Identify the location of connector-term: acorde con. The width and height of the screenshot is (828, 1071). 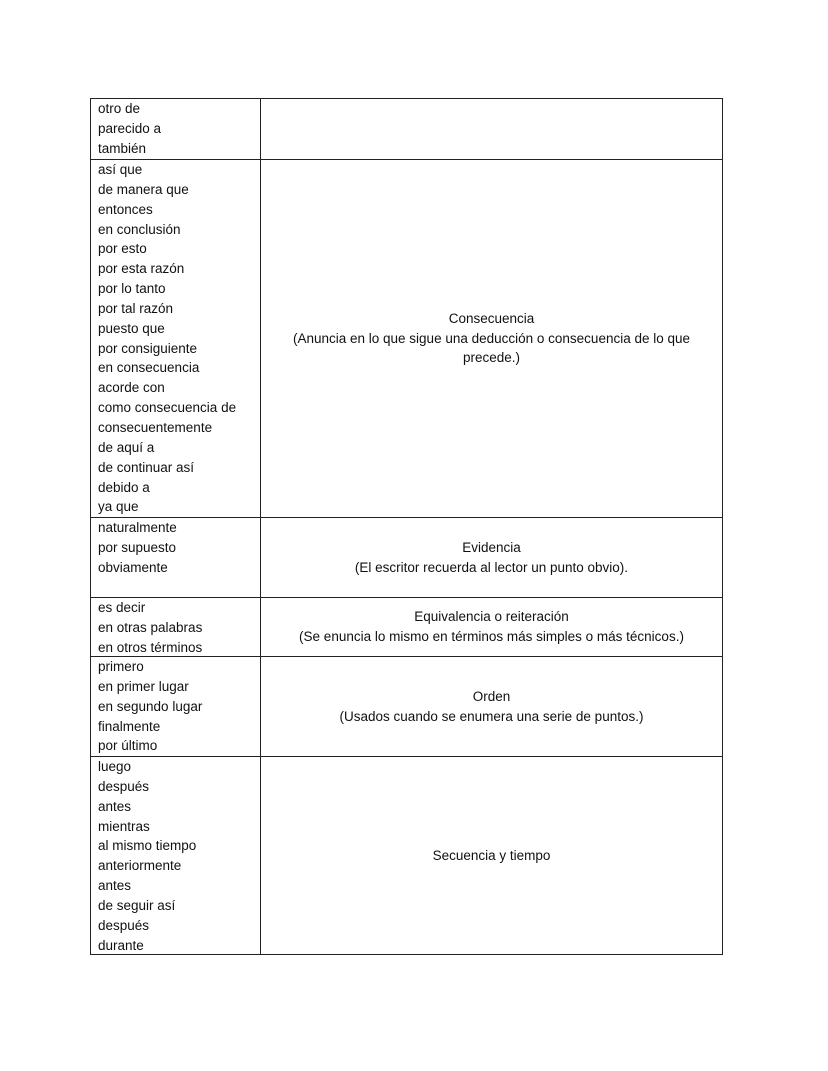
(131, 388).